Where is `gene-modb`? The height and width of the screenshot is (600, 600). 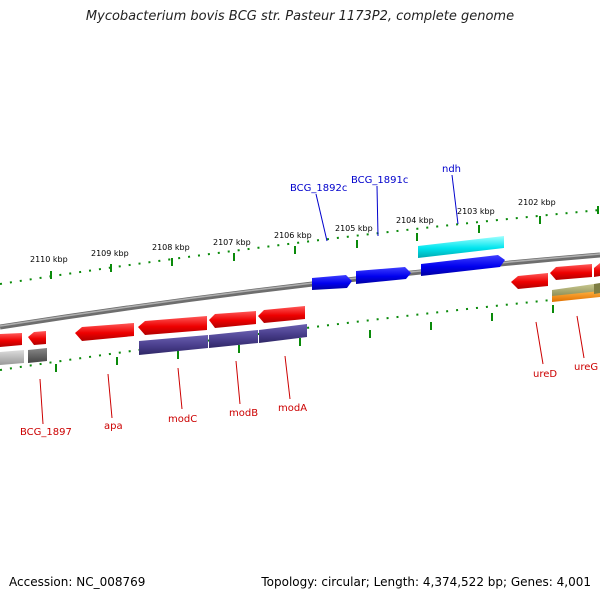
gene-modb is located at coordinates (232, 319).